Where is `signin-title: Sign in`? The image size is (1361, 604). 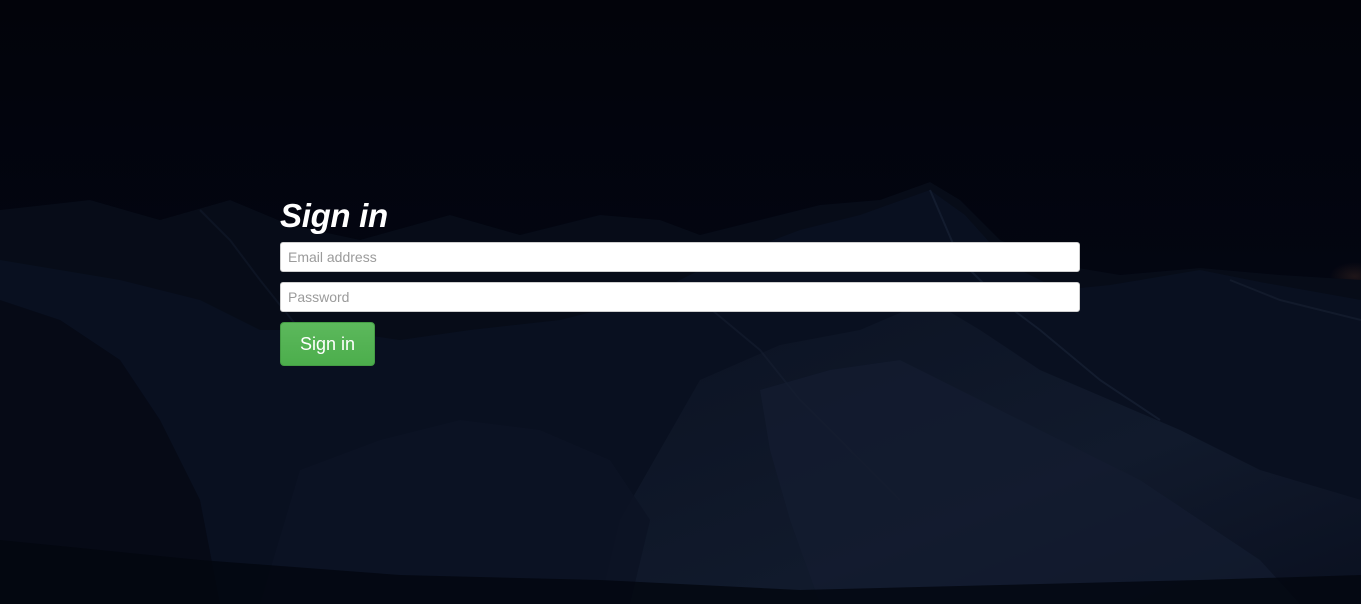
signin-title: Sign in is located at coordinates (334, 215).